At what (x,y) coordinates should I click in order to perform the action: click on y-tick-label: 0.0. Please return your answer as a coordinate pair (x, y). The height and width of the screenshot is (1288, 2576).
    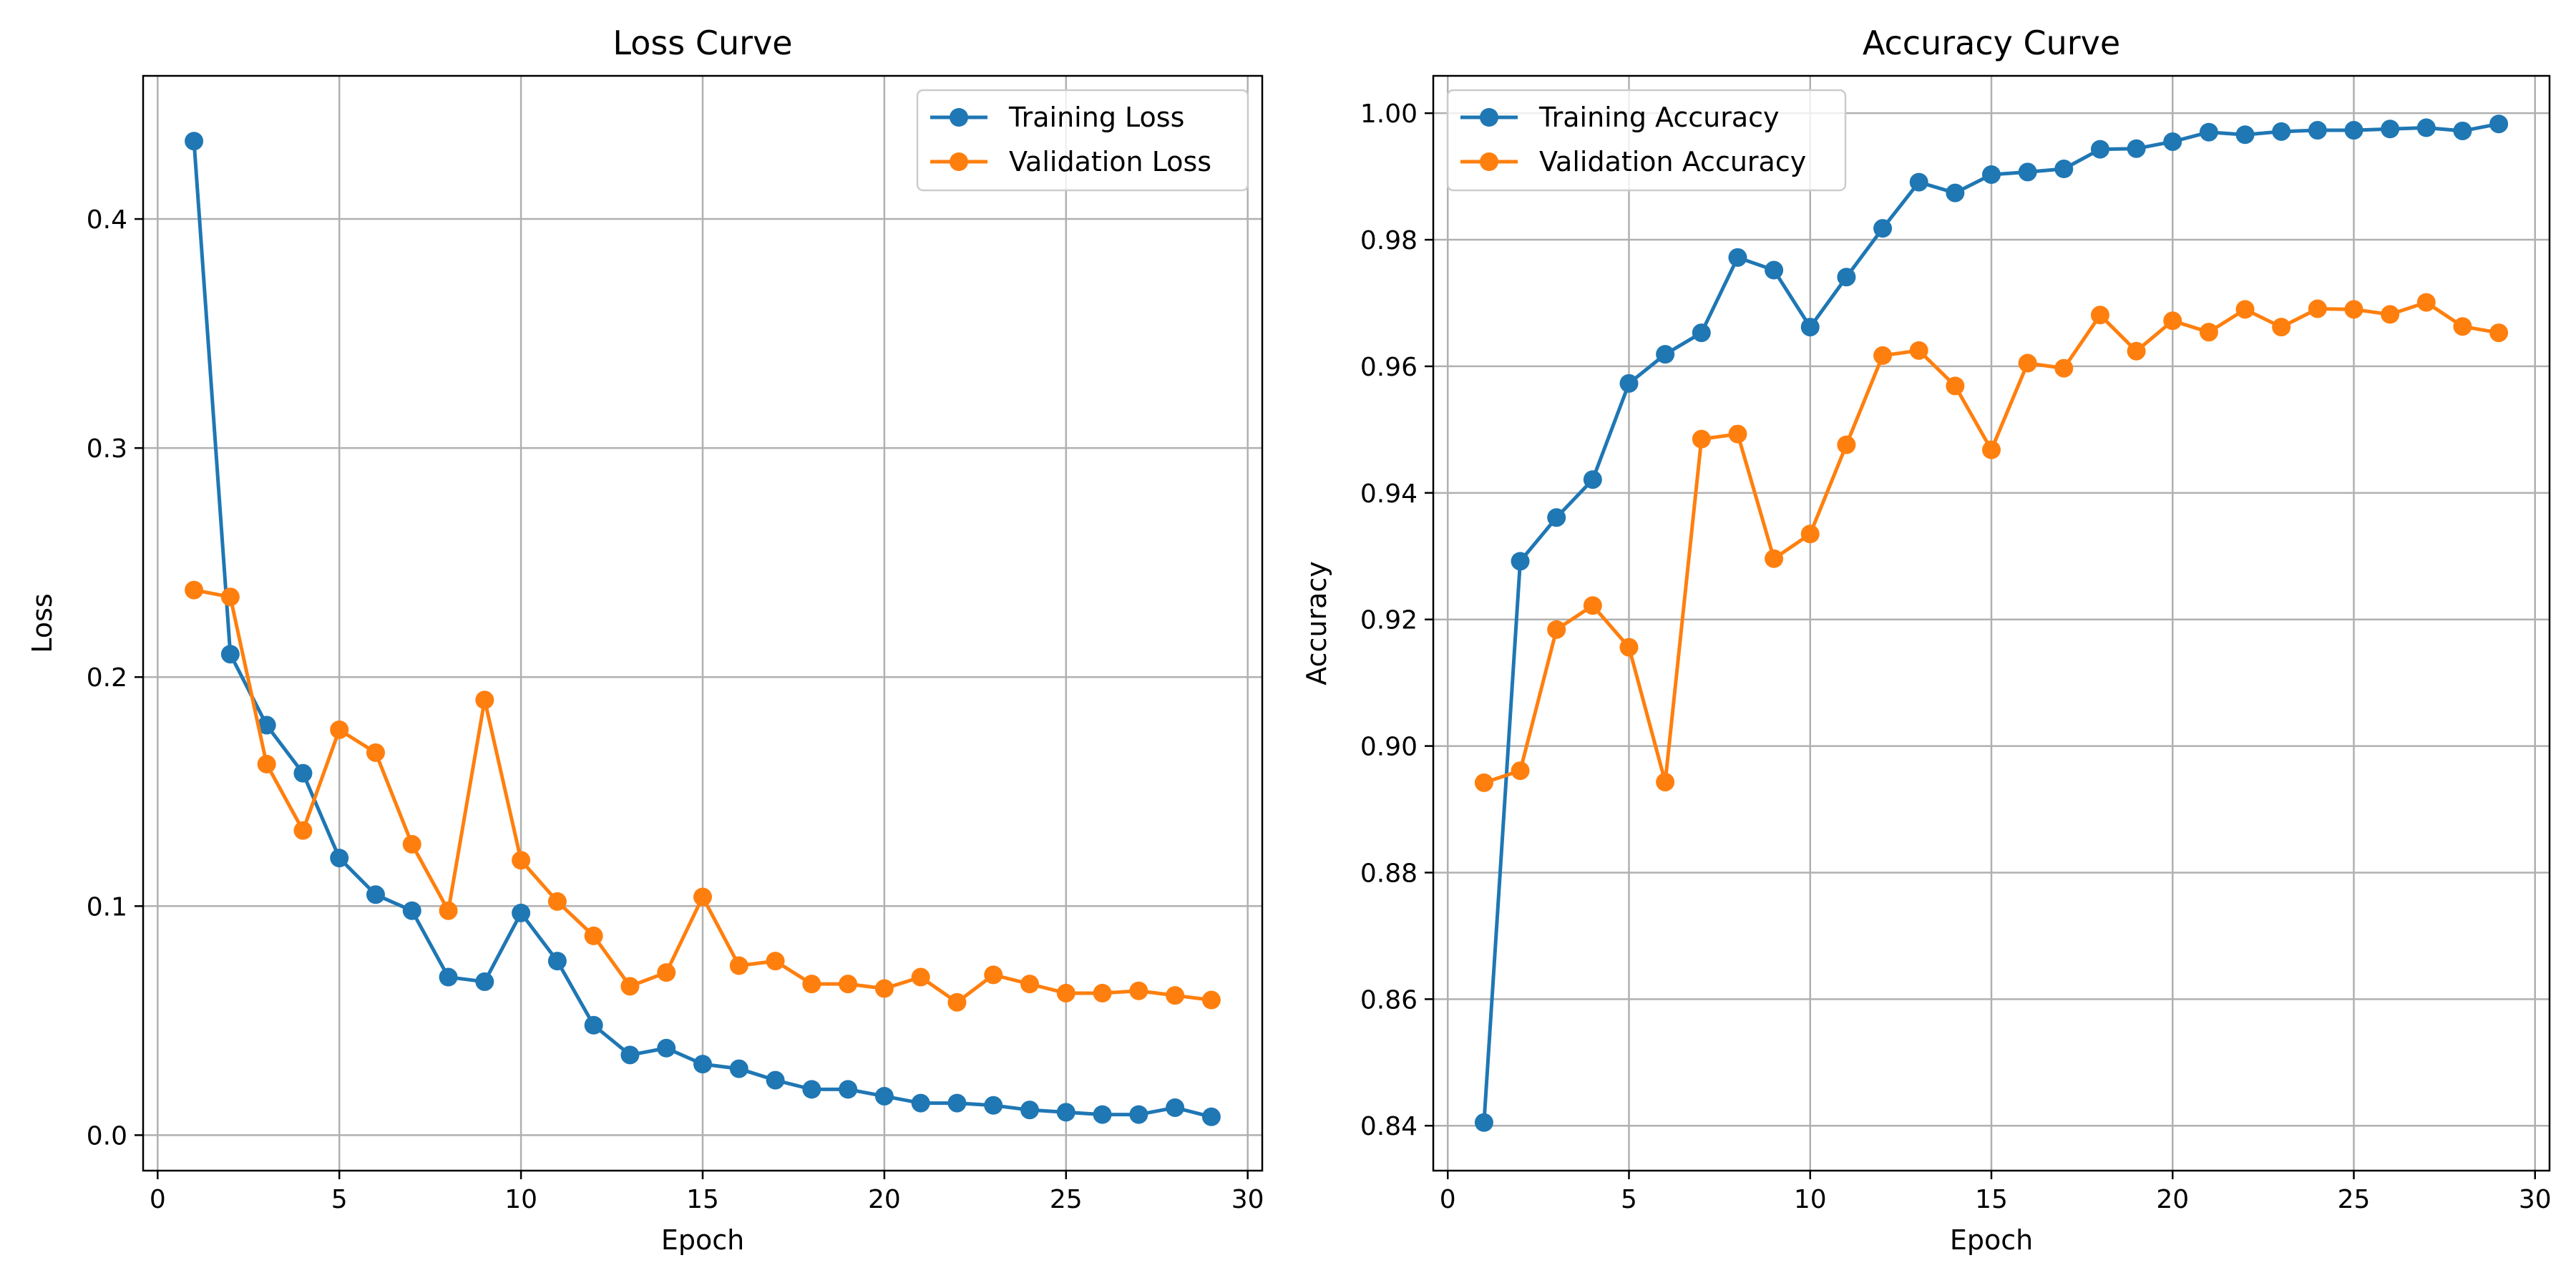
    Looking at the image, I should click on (107, 1136).